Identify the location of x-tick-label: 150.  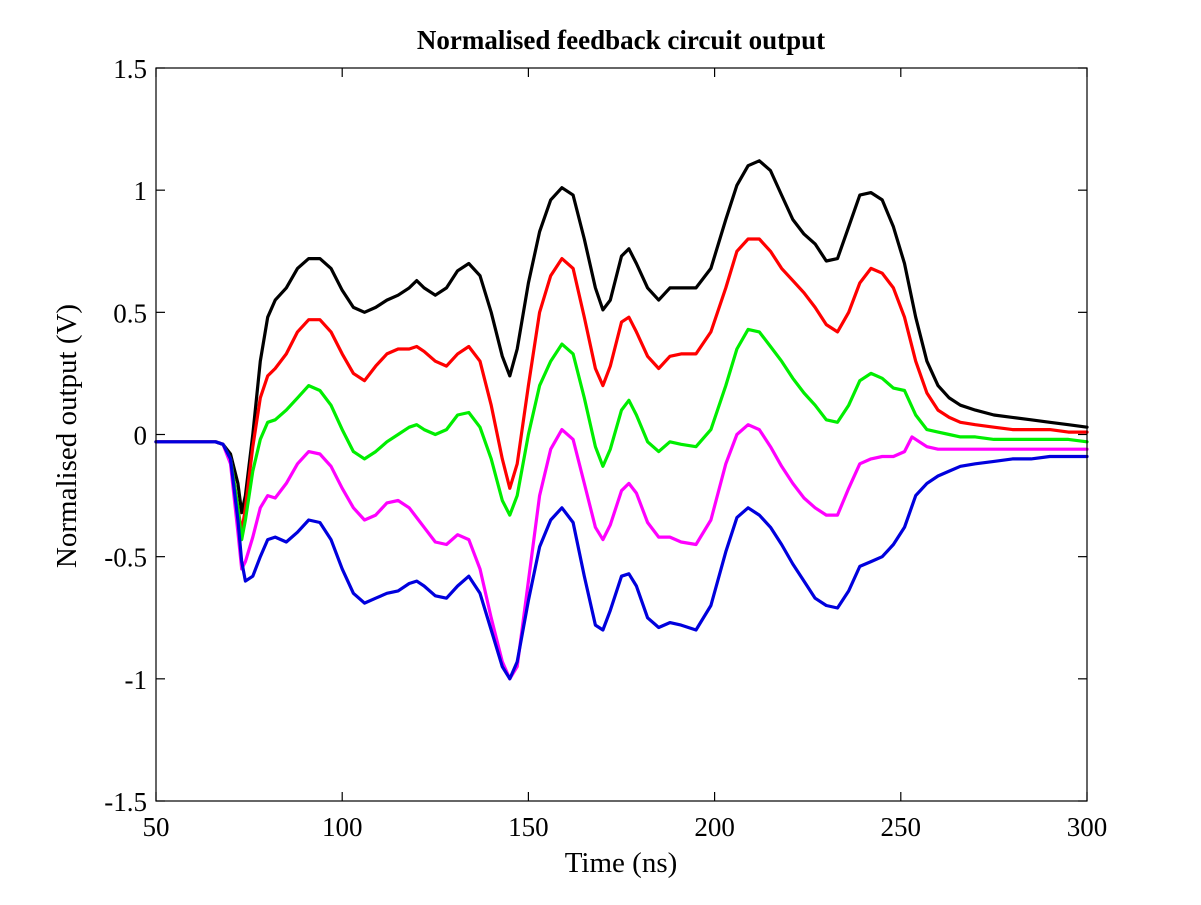
(528, 827).